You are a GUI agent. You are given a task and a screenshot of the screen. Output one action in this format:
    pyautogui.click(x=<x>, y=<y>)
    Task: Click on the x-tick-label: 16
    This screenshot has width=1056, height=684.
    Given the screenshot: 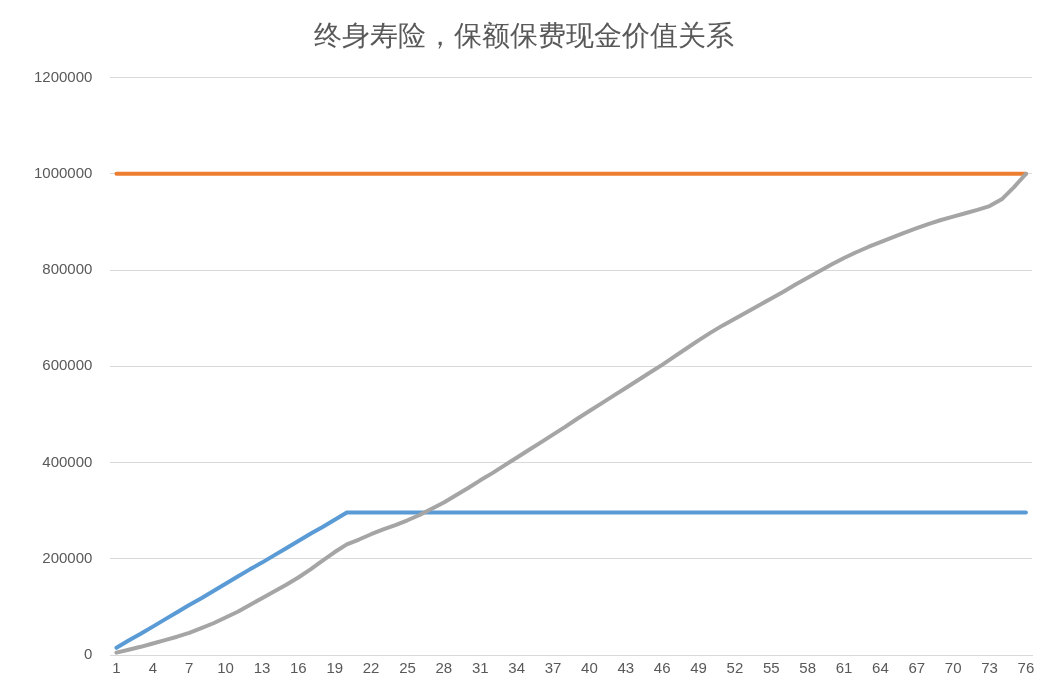 What is the action you would take?
    pyautogui.click(x=298, y=668)
    